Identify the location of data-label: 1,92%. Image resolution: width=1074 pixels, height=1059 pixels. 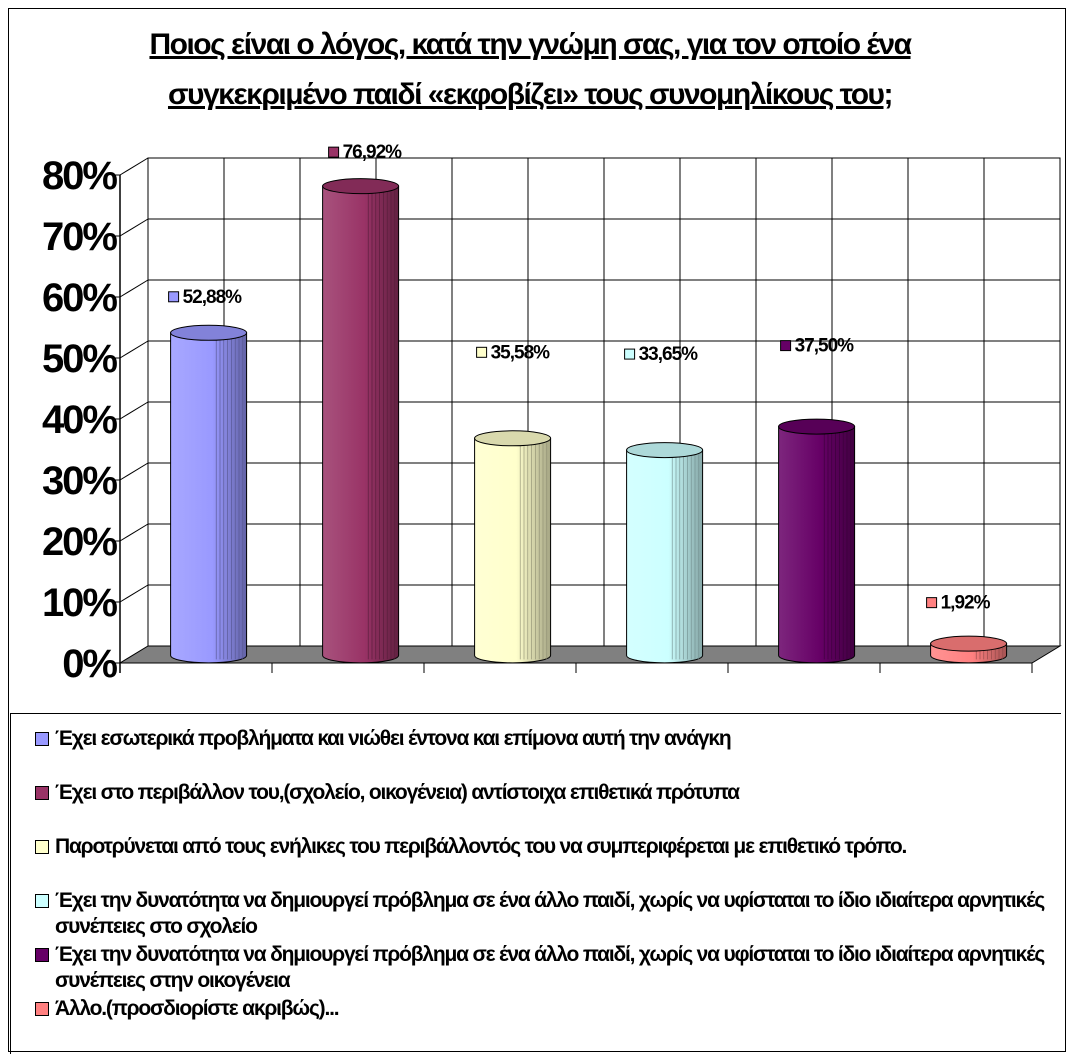
(966, 603).